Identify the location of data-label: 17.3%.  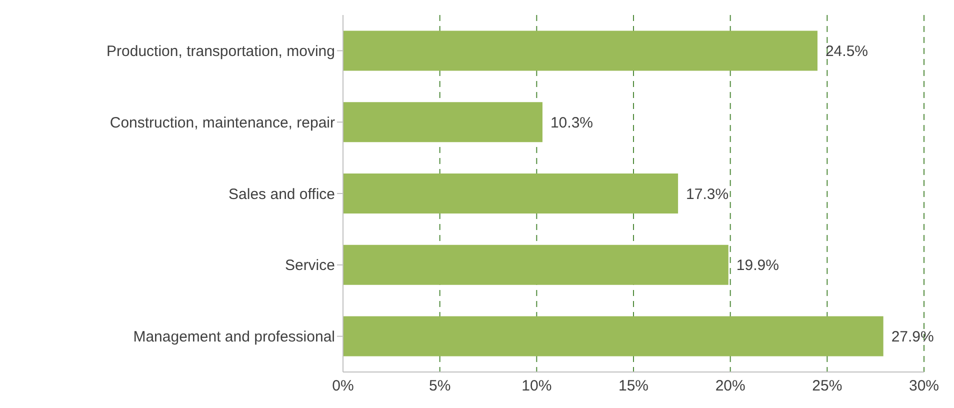
(707, 194).